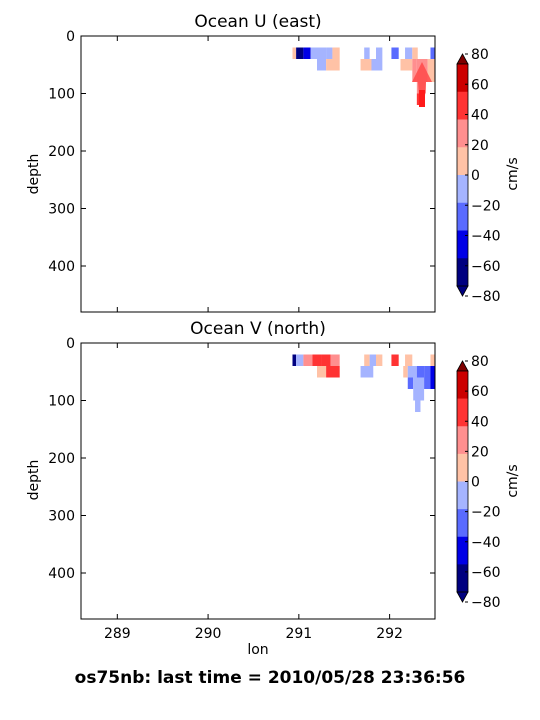 The width and height of the screenshot is (540, 720). Describe the element at coordinates (422, 84) in the screenshot. I see `current-arrow-icon` at that location.